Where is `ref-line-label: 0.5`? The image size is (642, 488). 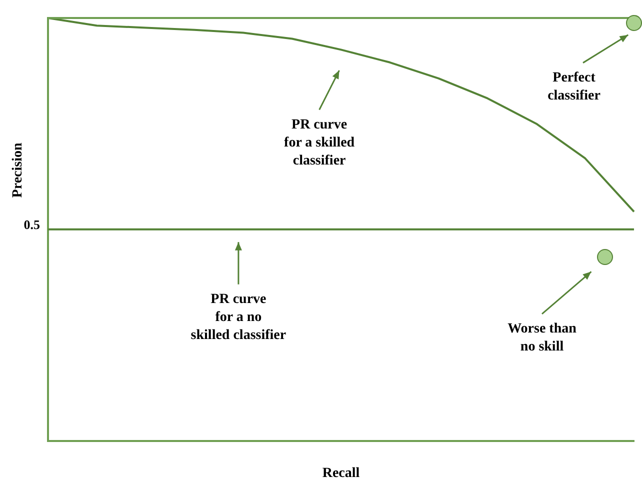
ref-line-label: 0.5 is located at coordinates (32, 224).